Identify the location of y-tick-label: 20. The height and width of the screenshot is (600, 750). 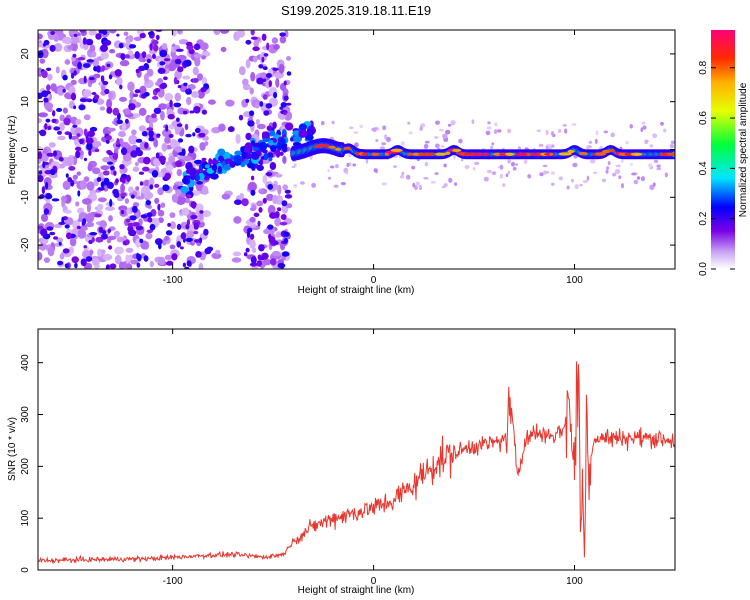
(25, 54).